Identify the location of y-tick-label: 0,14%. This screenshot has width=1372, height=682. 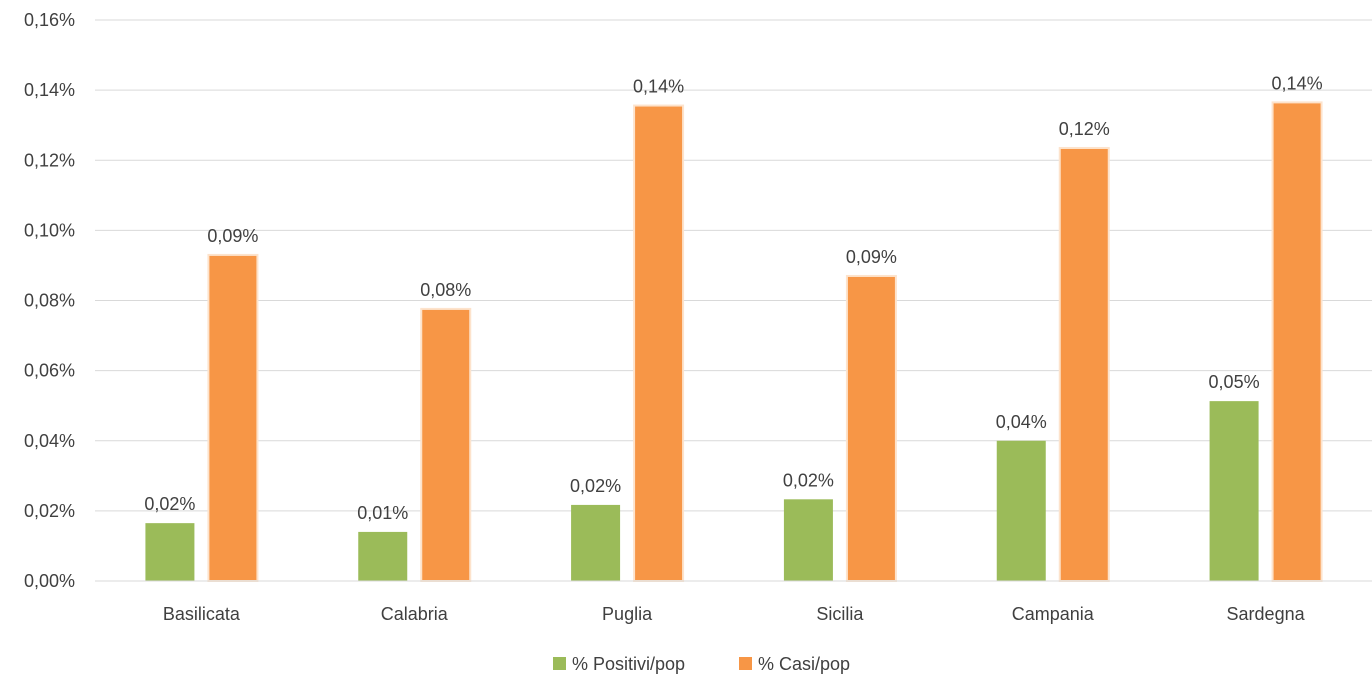
(49, 90).